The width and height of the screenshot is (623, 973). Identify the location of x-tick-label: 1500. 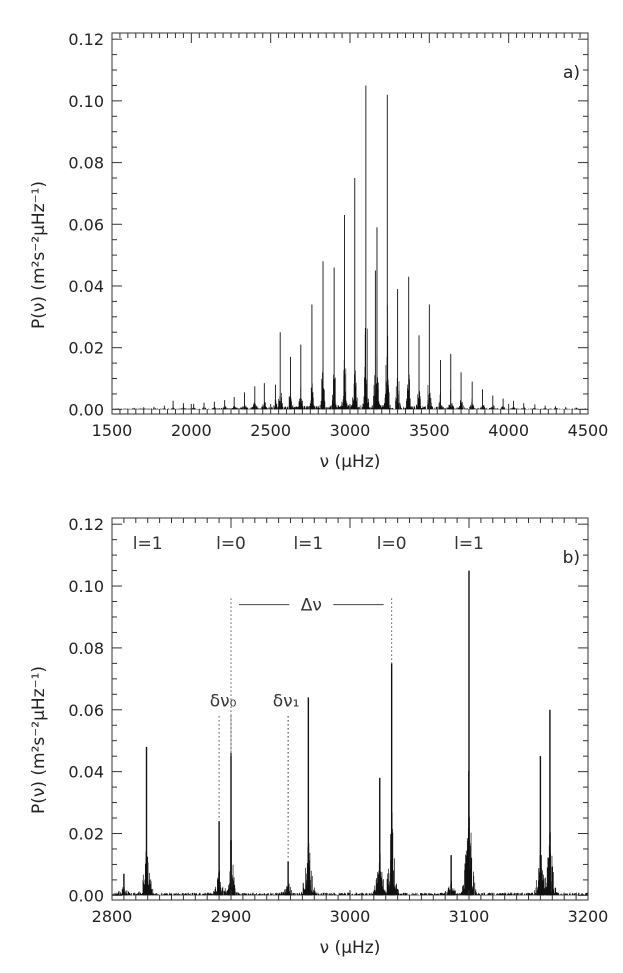
(112, 430).